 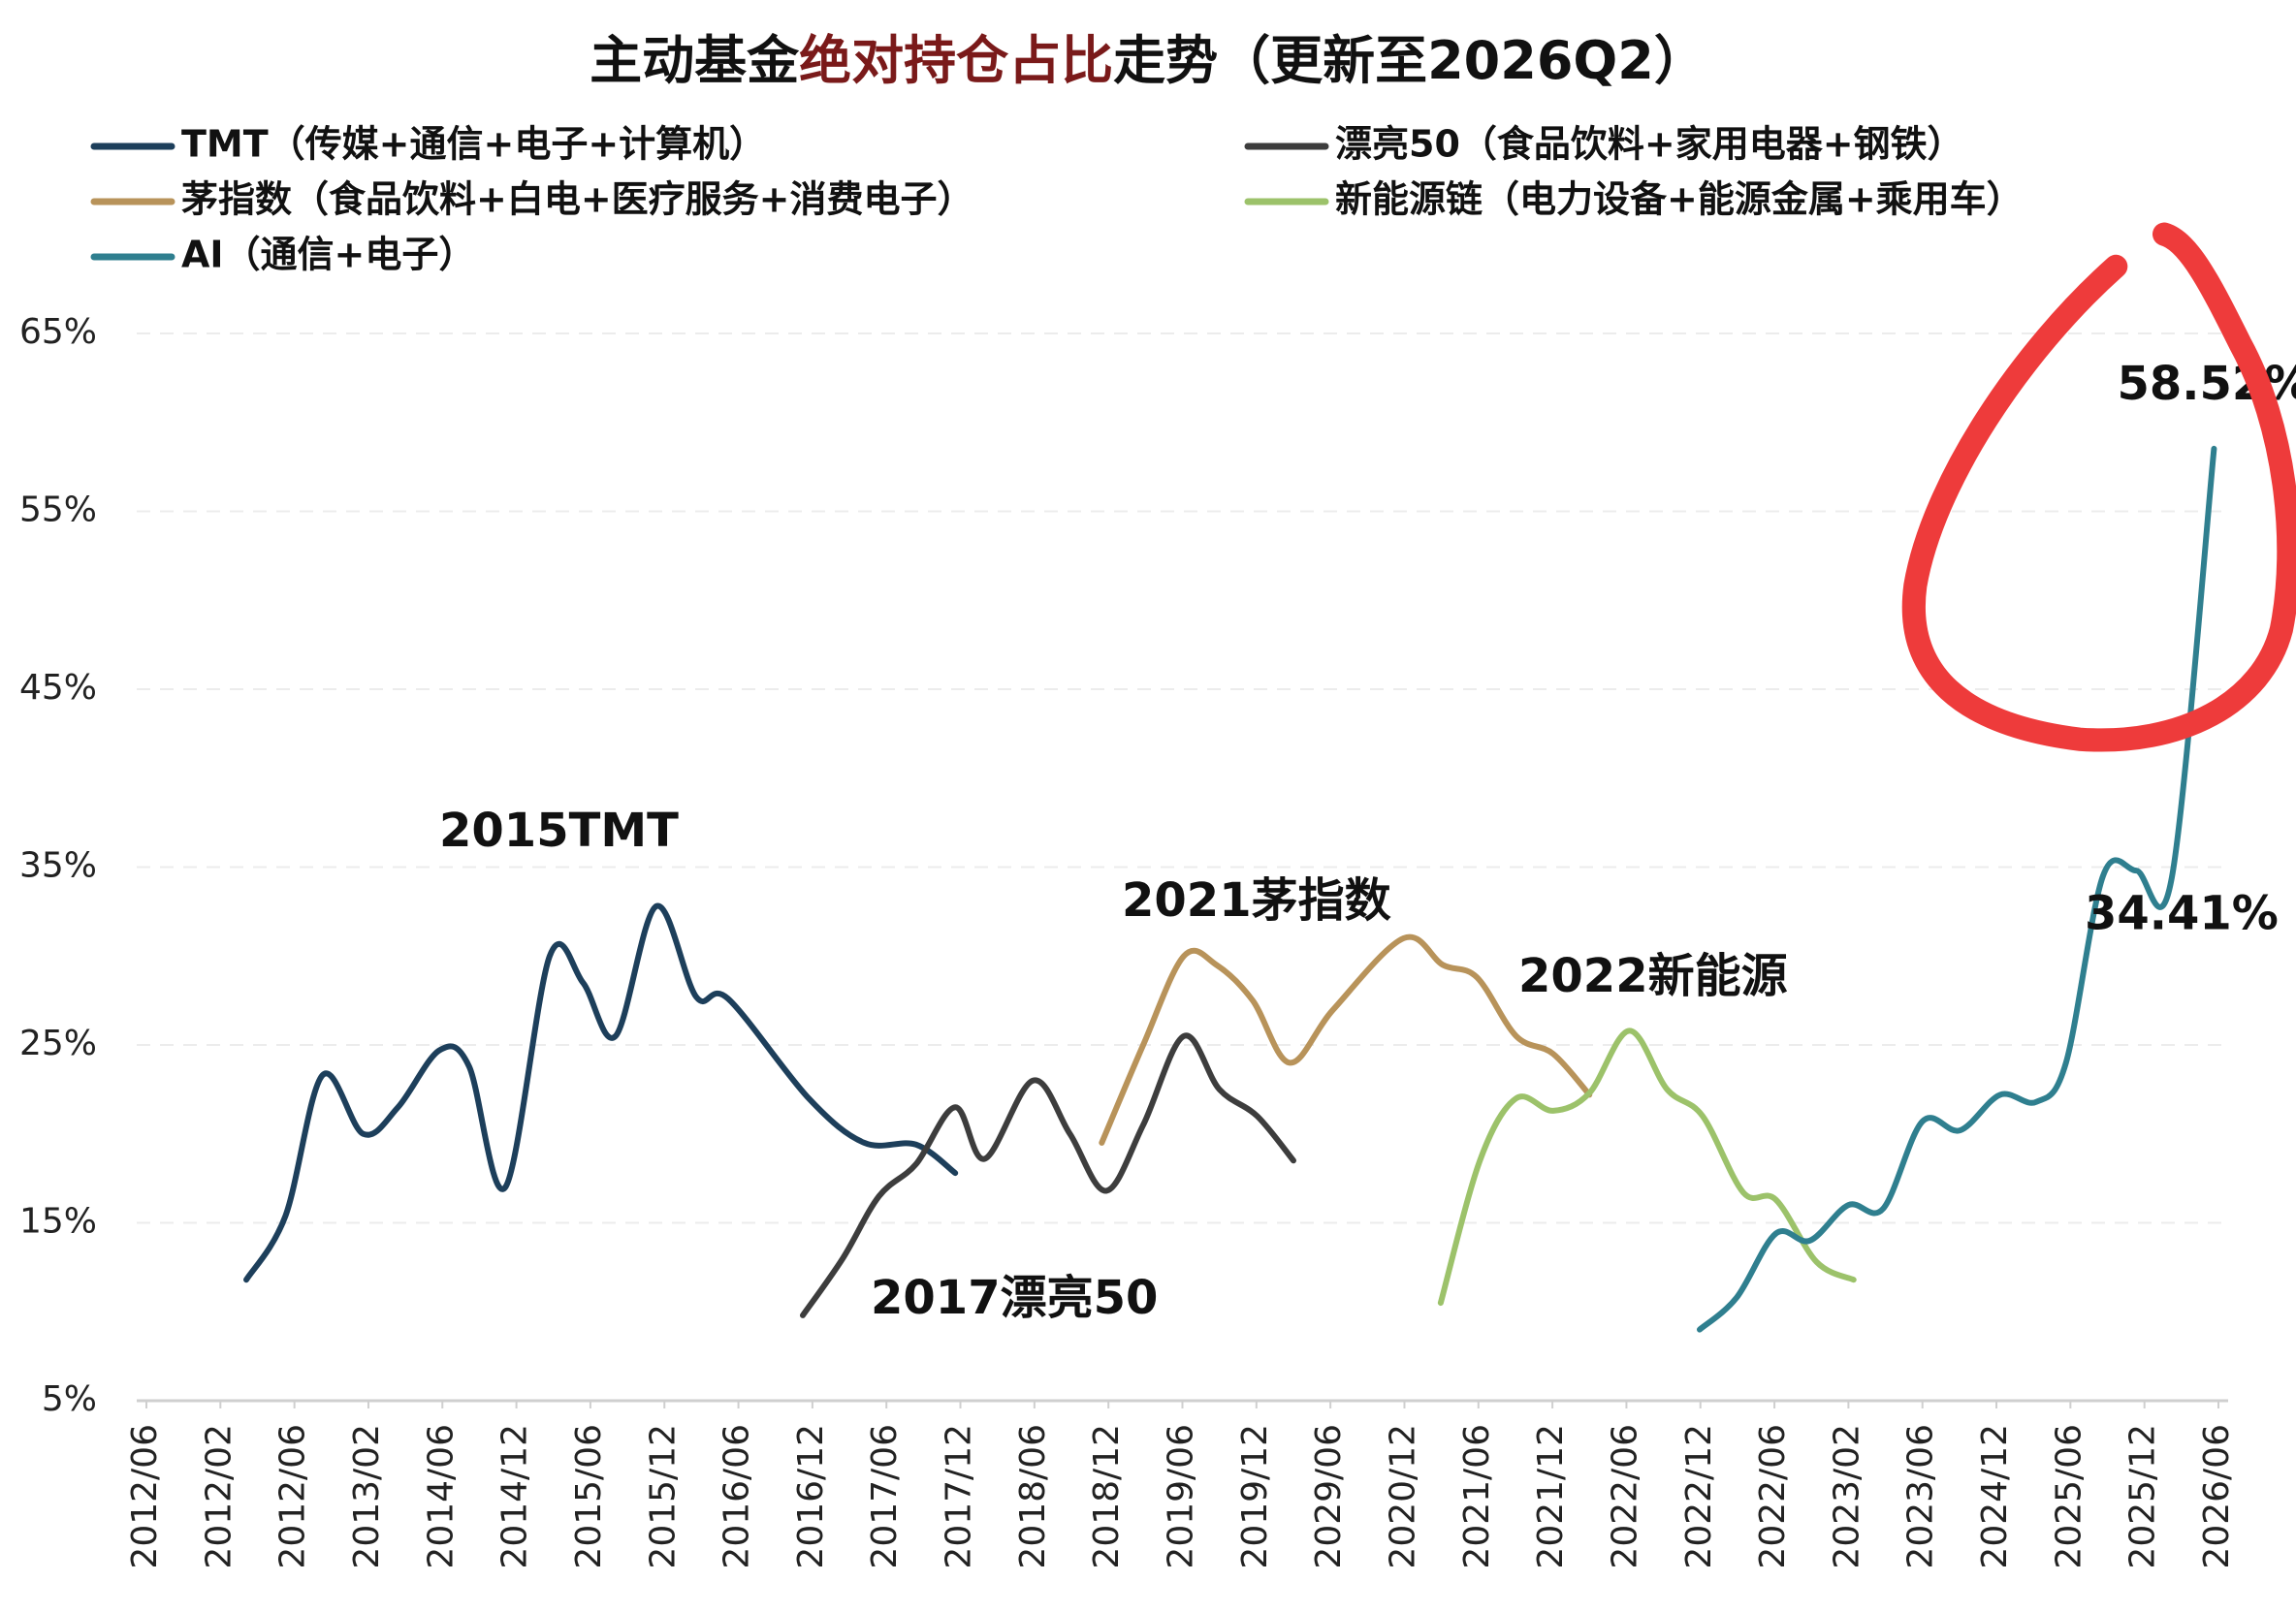 I want to click on legend-label: 漂亮50（食品饮料+家用电器+钢铁）, so click(x=1649, y=144).